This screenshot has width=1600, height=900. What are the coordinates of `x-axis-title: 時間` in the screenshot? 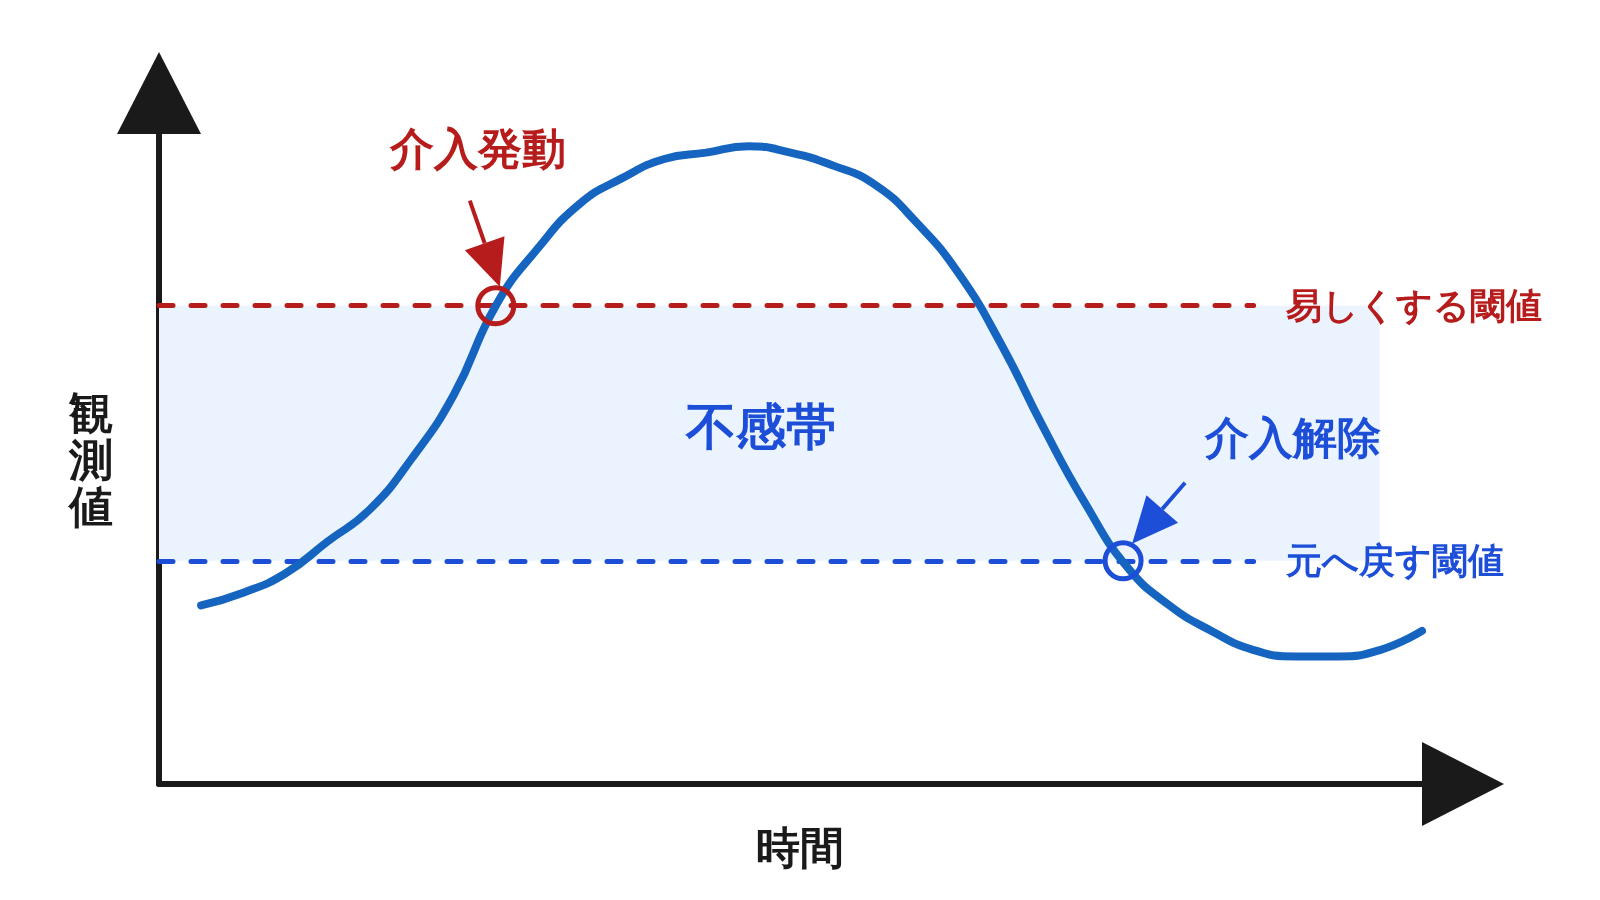 It's located at (799, 847).